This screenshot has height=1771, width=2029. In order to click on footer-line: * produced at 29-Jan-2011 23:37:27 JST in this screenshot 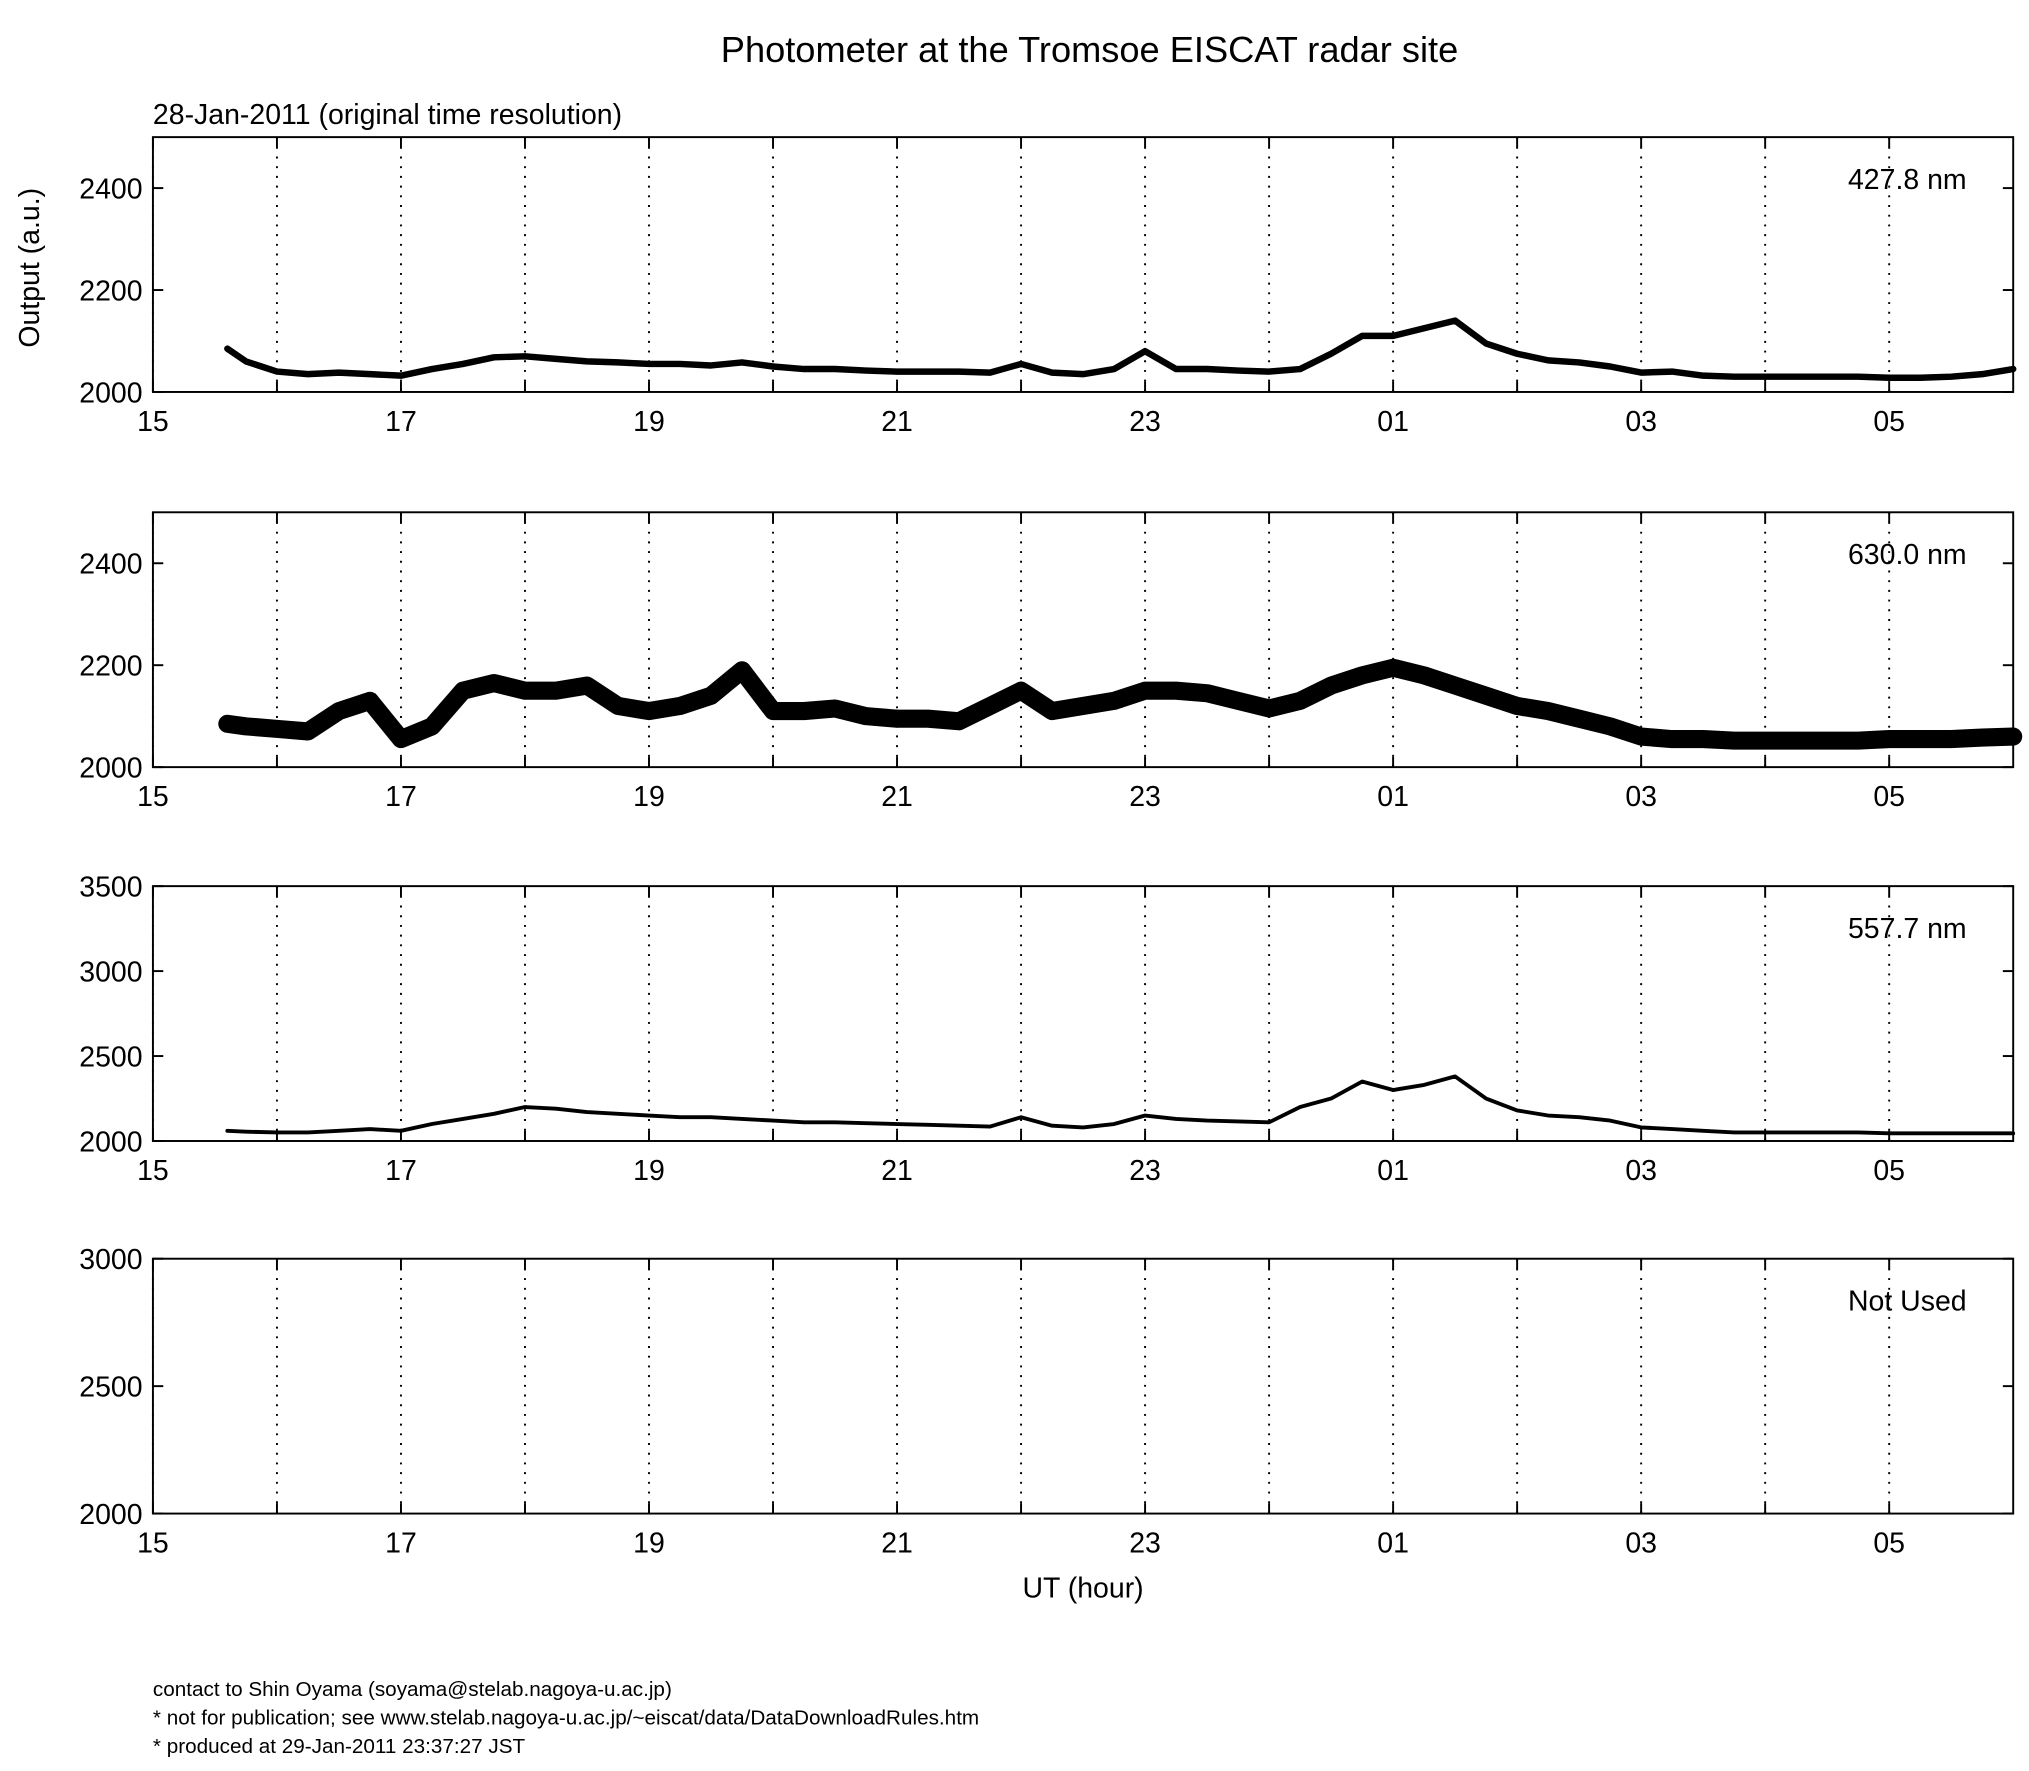, I will do `click(339, 1746)`.